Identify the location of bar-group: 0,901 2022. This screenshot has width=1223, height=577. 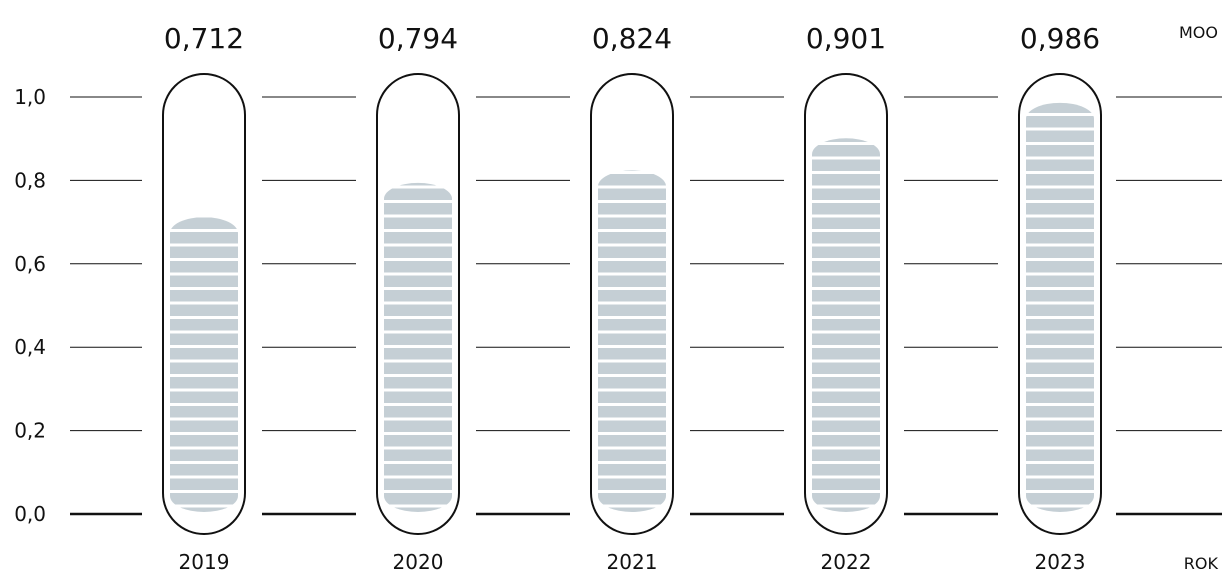
(846, 298).